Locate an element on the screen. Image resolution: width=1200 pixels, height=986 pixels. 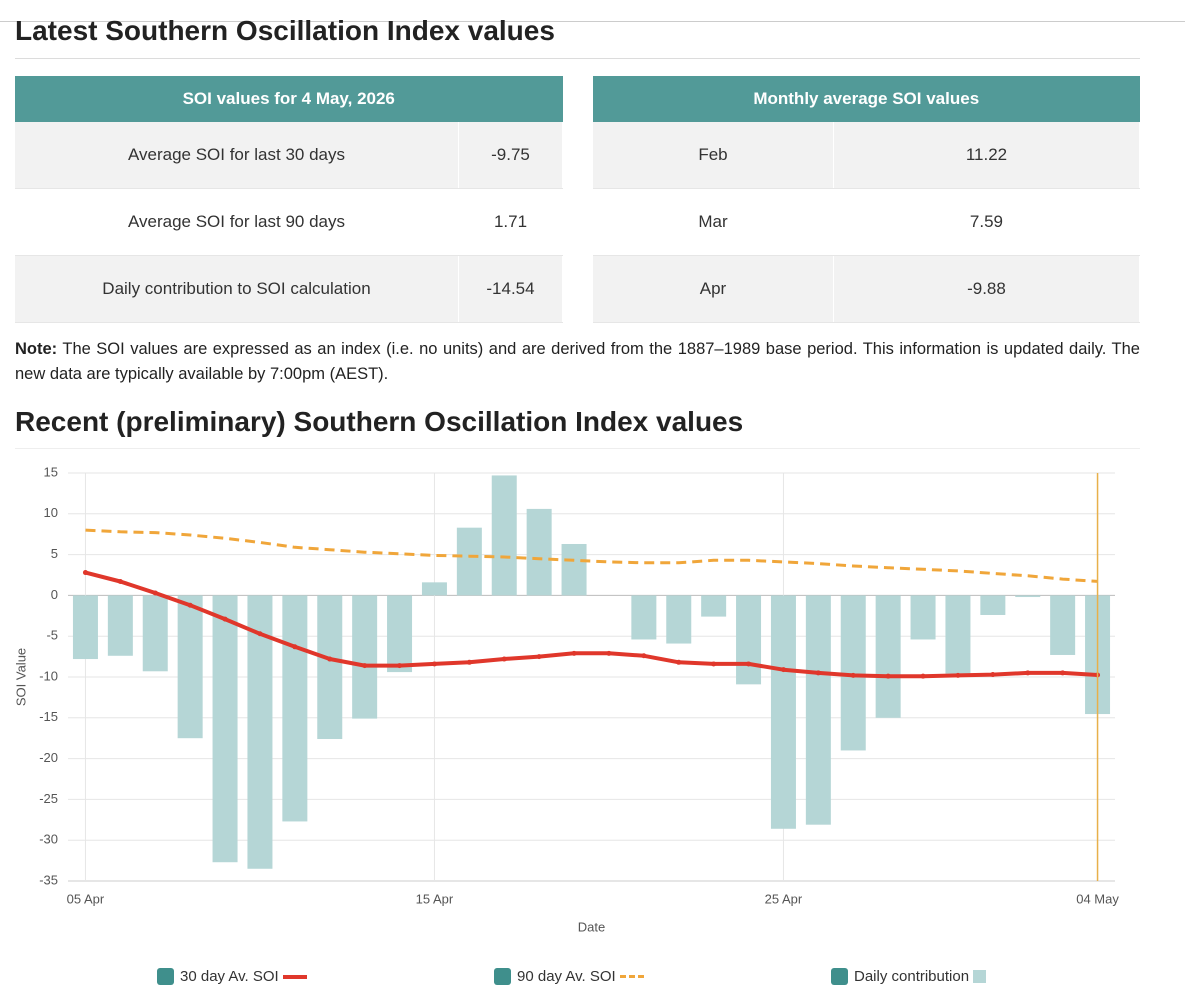
x-tick-label: 15 Apr is located at coordinates (435, 898).